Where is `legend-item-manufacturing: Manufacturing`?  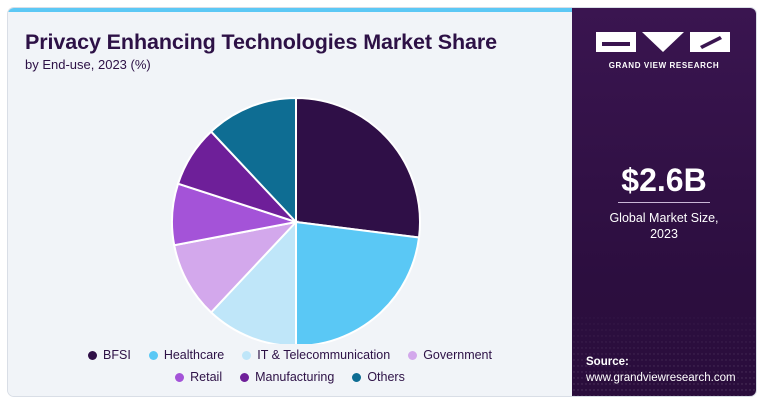 legend-item-manufacturing: Manufacturing is located at coordinates (287, 377).